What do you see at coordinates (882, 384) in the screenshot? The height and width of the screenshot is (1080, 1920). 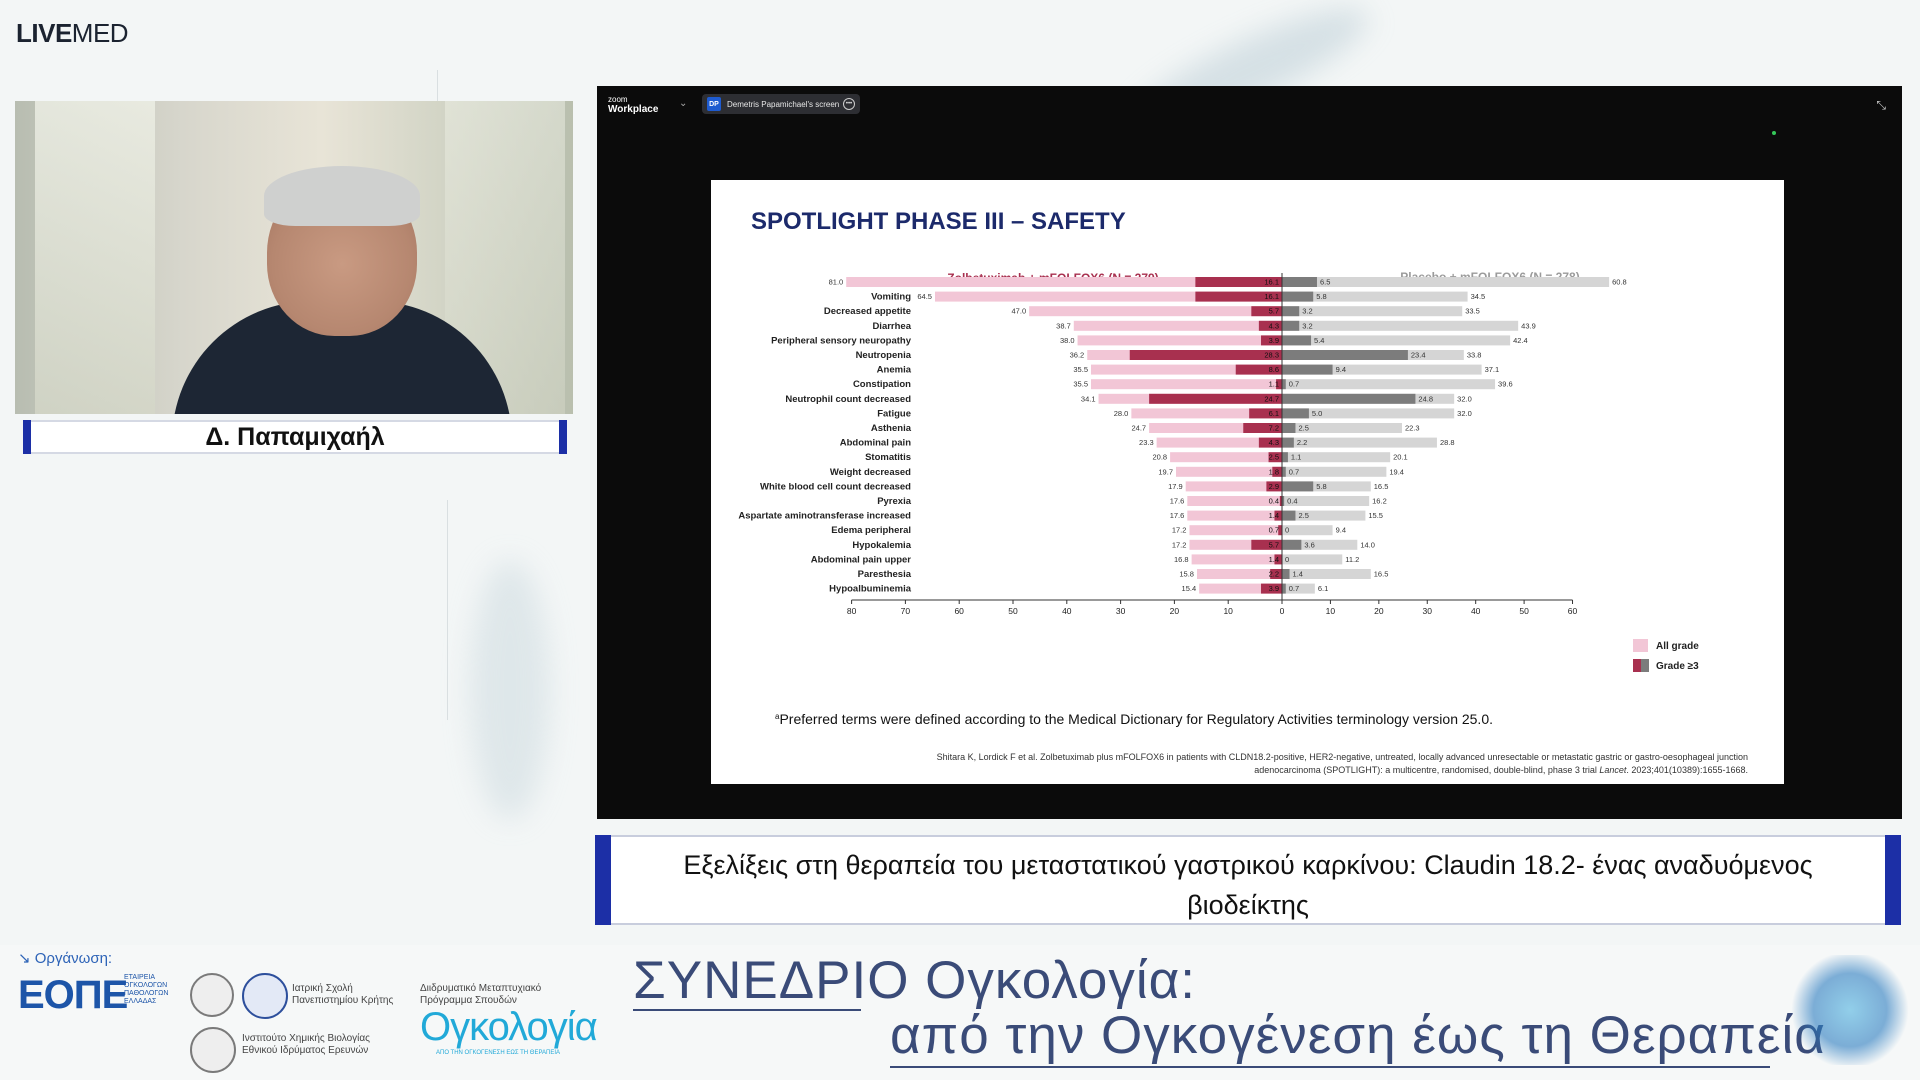 I see `category-label: Constipation` at bounding box center [882, 384].